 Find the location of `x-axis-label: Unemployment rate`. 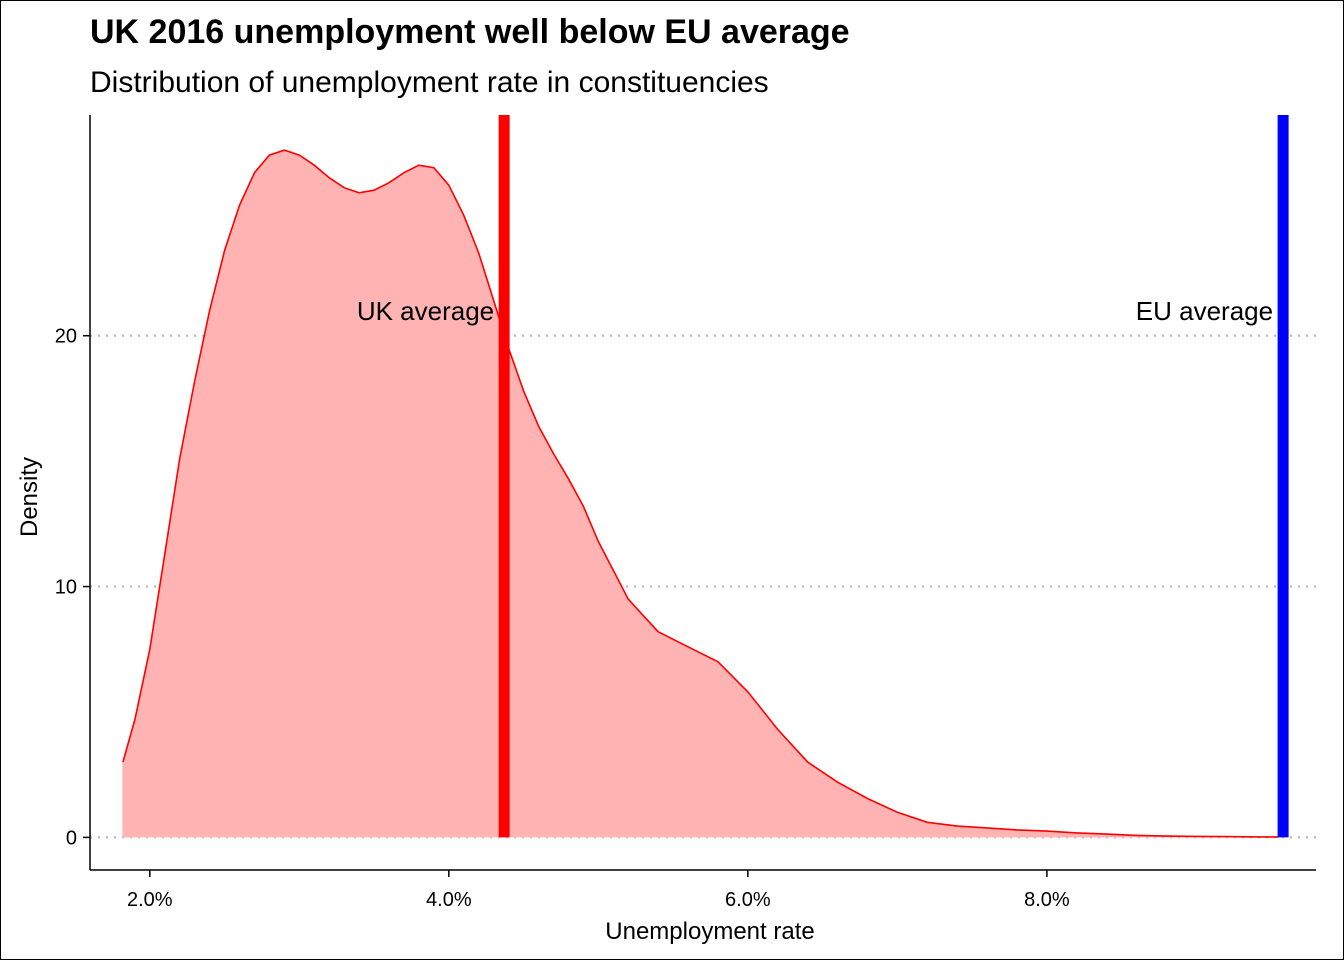

x-axis-label: Unemployment rate is located at coordinates (709, 931).